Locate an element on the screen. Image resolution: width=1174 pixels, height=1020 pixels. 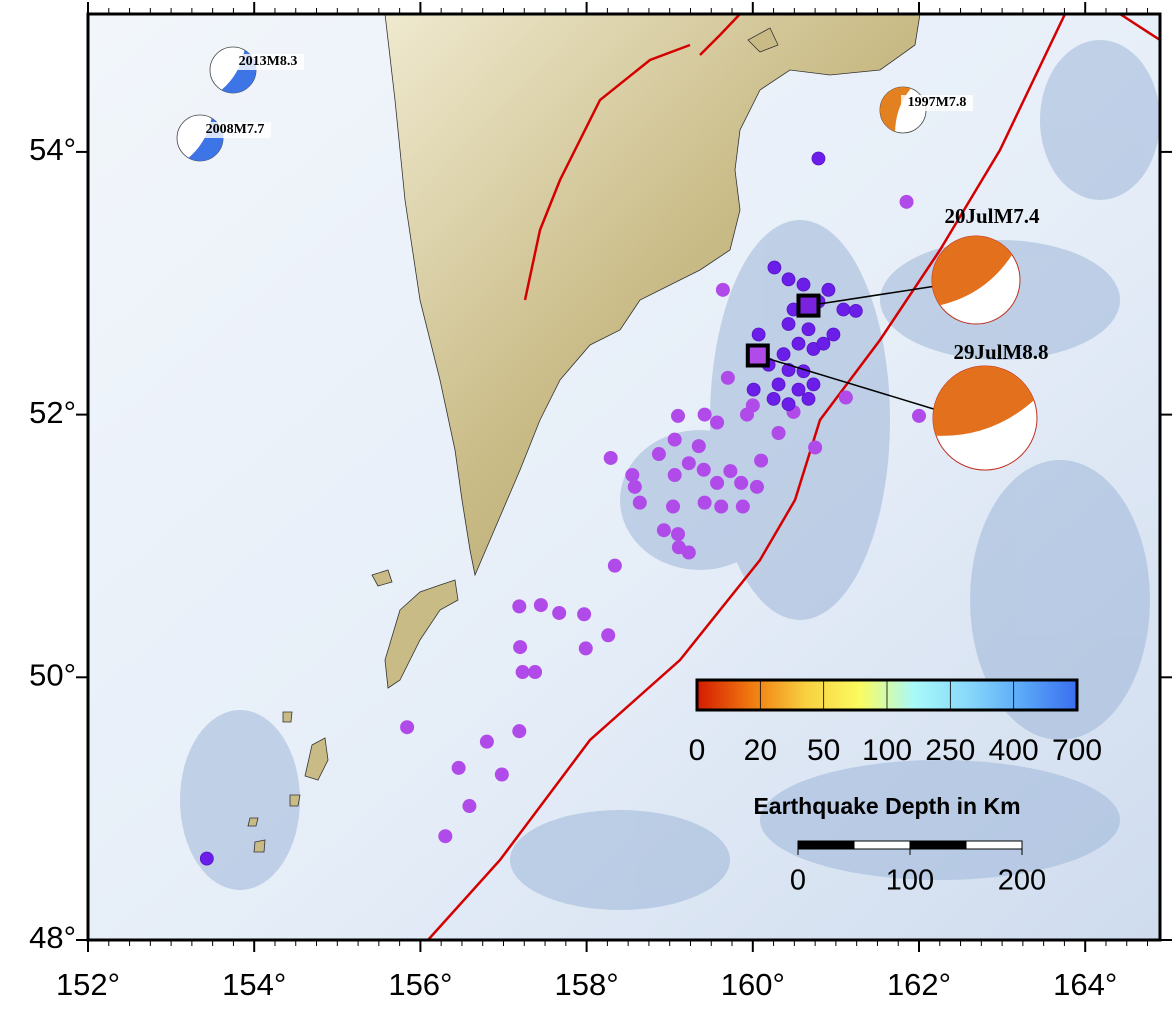
event-label: 2013M8.3 is located at coordinates (268, 61).